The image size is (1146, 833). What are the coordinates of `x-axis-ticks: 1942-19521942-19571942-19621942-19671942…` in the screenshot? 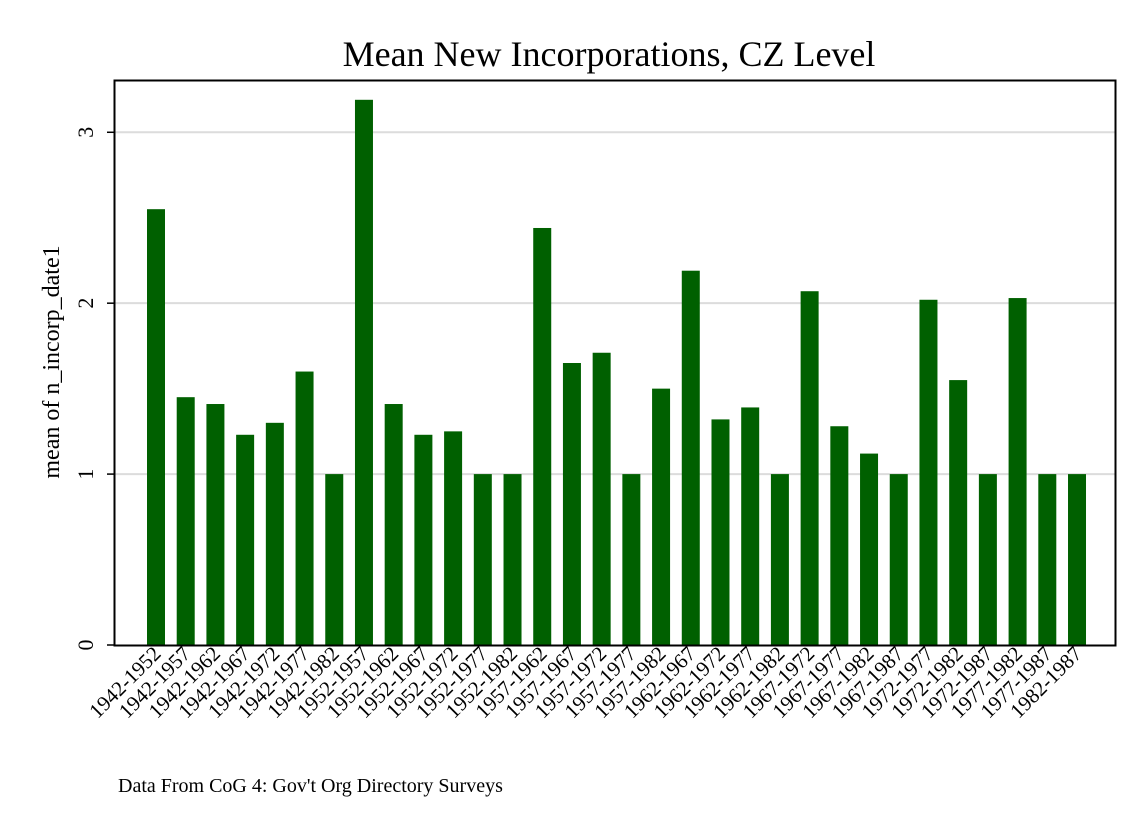 It's located at (585, 682).